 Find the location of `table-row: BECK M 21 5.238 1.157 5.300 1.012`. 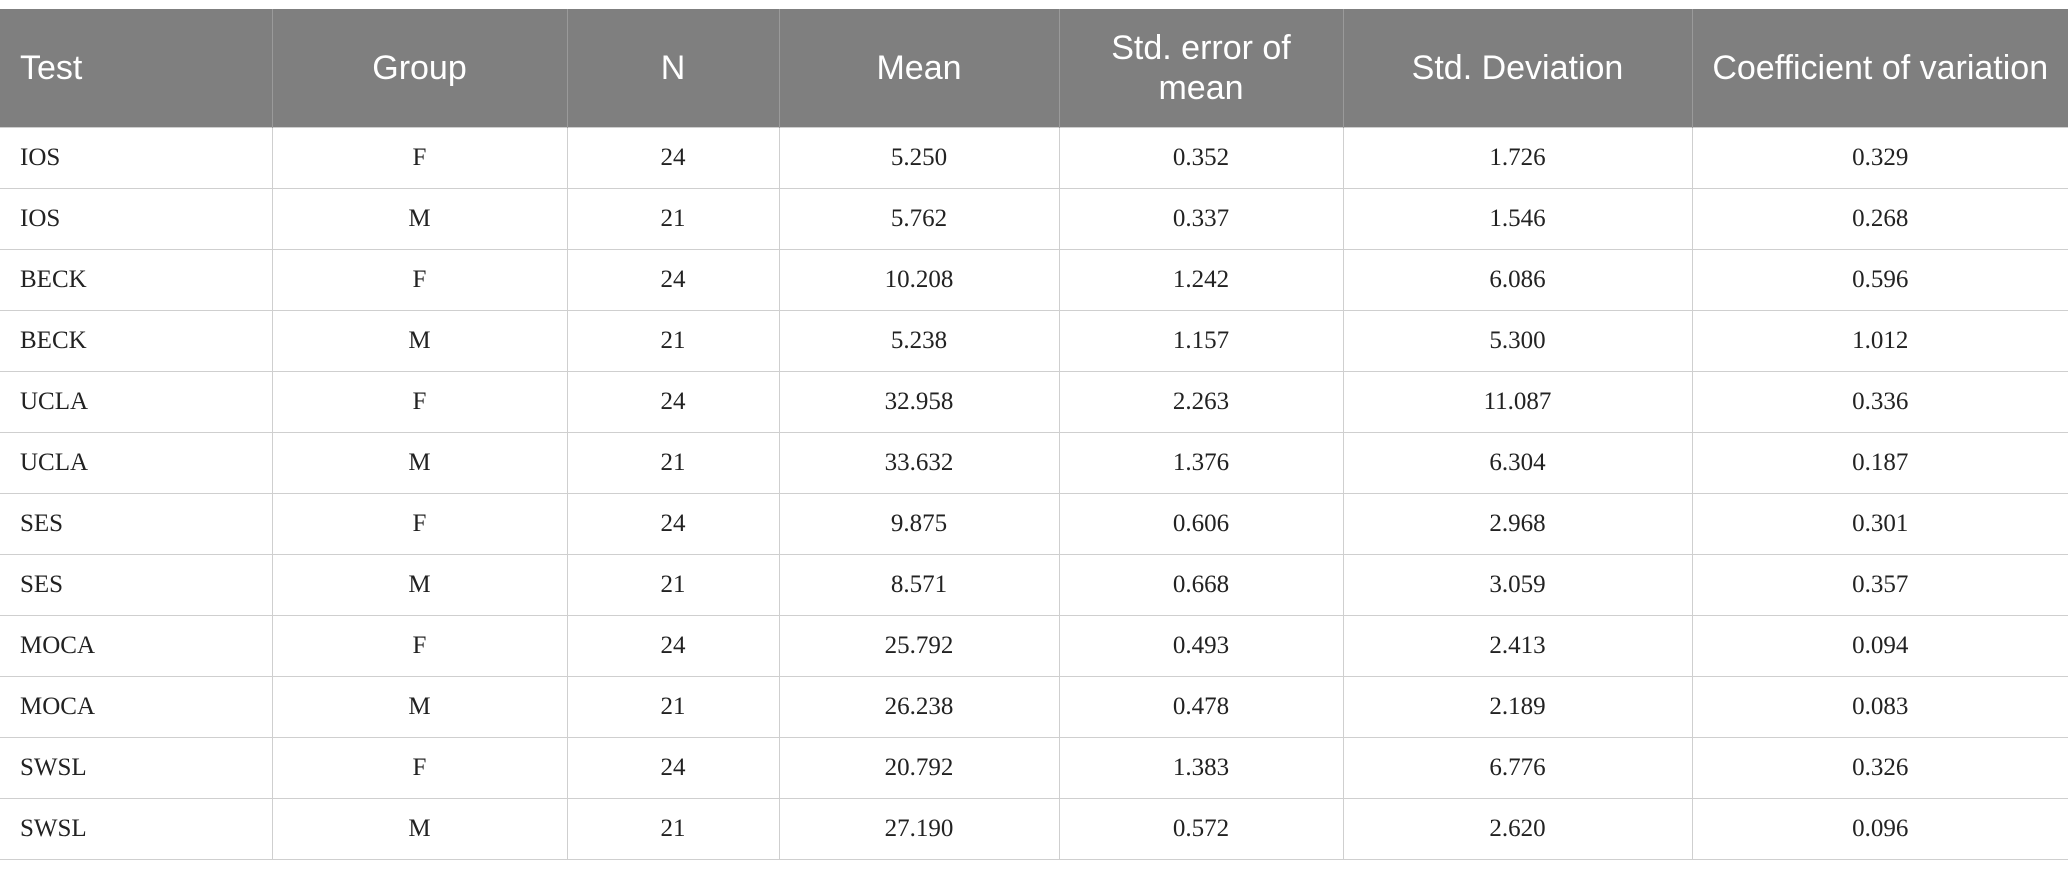

table-row: BECK M 21 5.238 1.157 5.300 1.012 is located at coordinates (1034, 341).